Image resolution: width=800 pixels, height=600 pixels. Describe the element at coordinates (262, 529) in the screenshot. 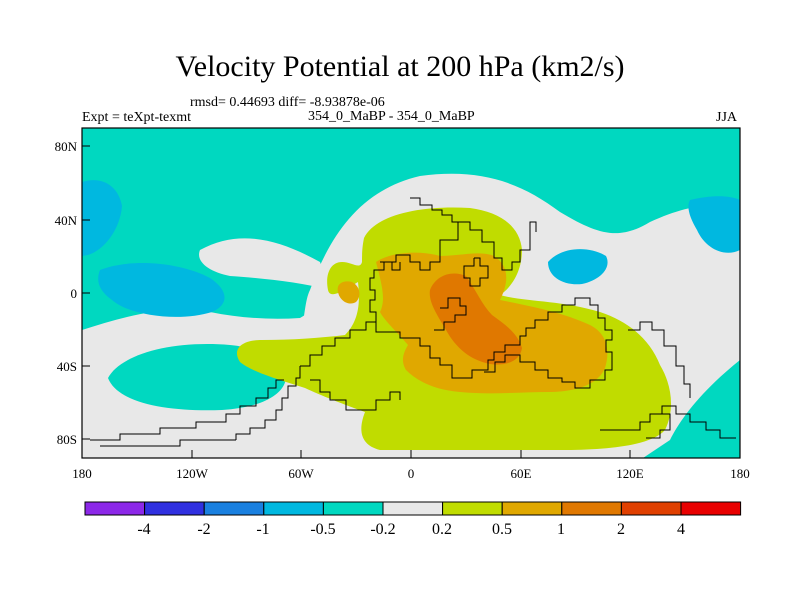

I see `colorbar-label-2: -1` at that location.